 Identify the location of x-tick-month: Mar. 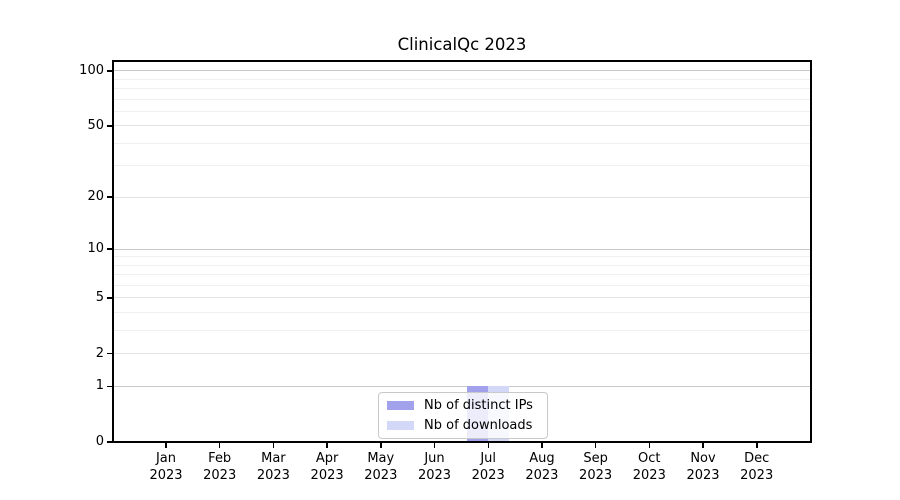
(273, 458).